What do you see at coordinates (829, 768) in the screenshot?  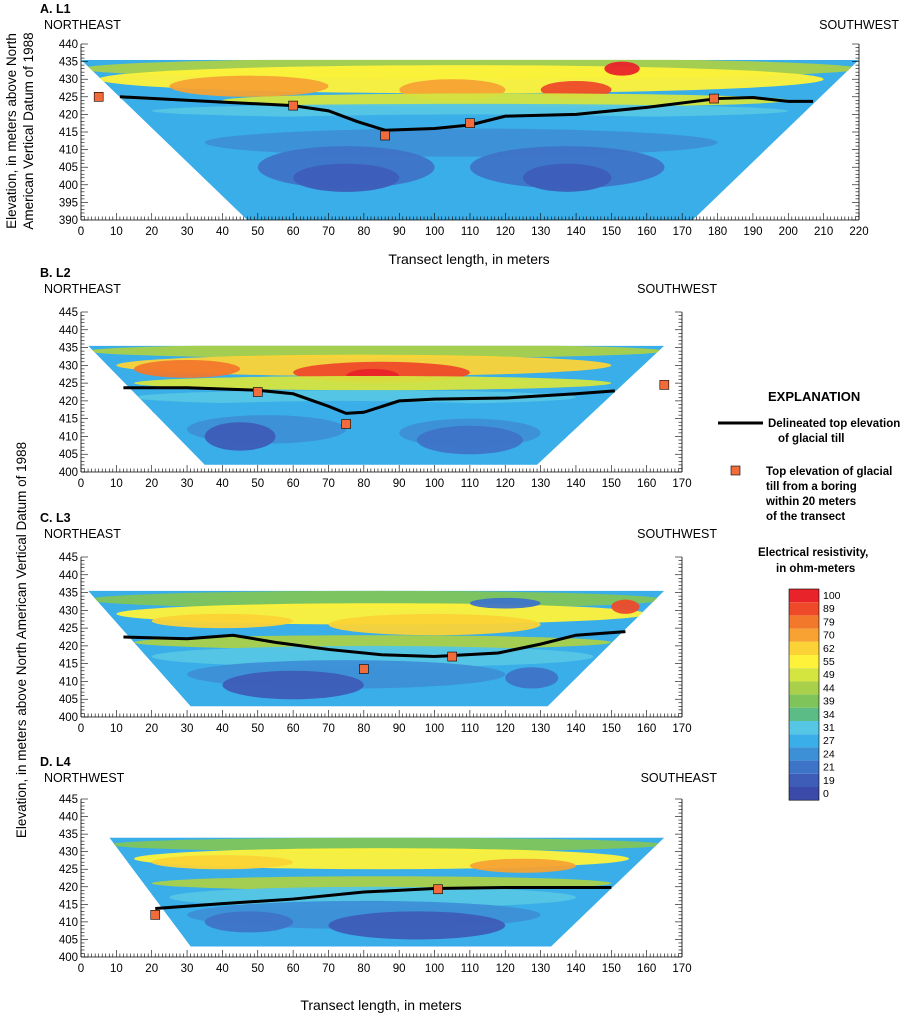 I see `scale-value: 21` at bounding box center [829, 768].